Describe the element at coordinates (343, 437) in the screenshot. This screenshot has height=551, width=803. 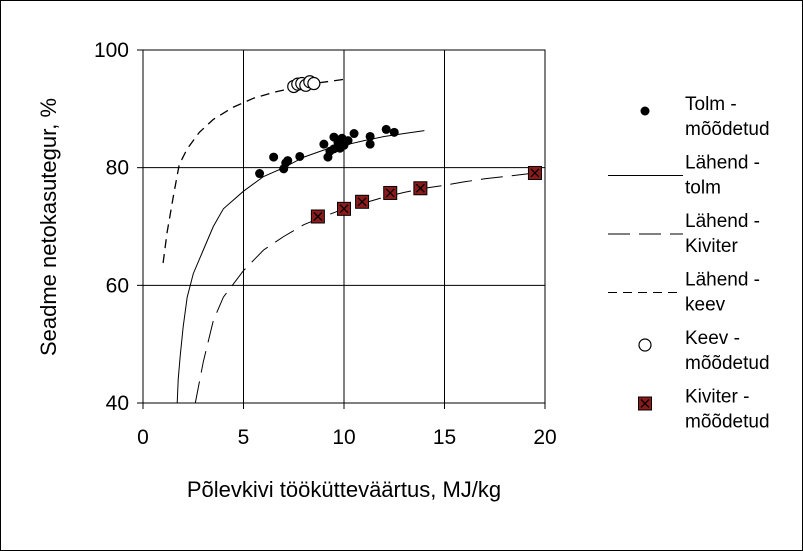
I see `x-tick-label: 10` at that location.